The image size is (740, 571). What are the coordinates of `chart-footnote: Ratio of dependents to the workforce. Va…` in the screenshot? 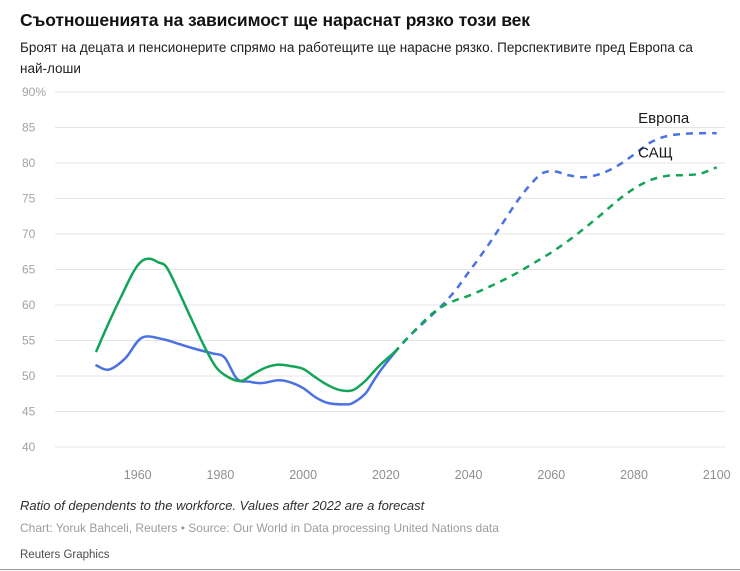 It's located at (222, 505).